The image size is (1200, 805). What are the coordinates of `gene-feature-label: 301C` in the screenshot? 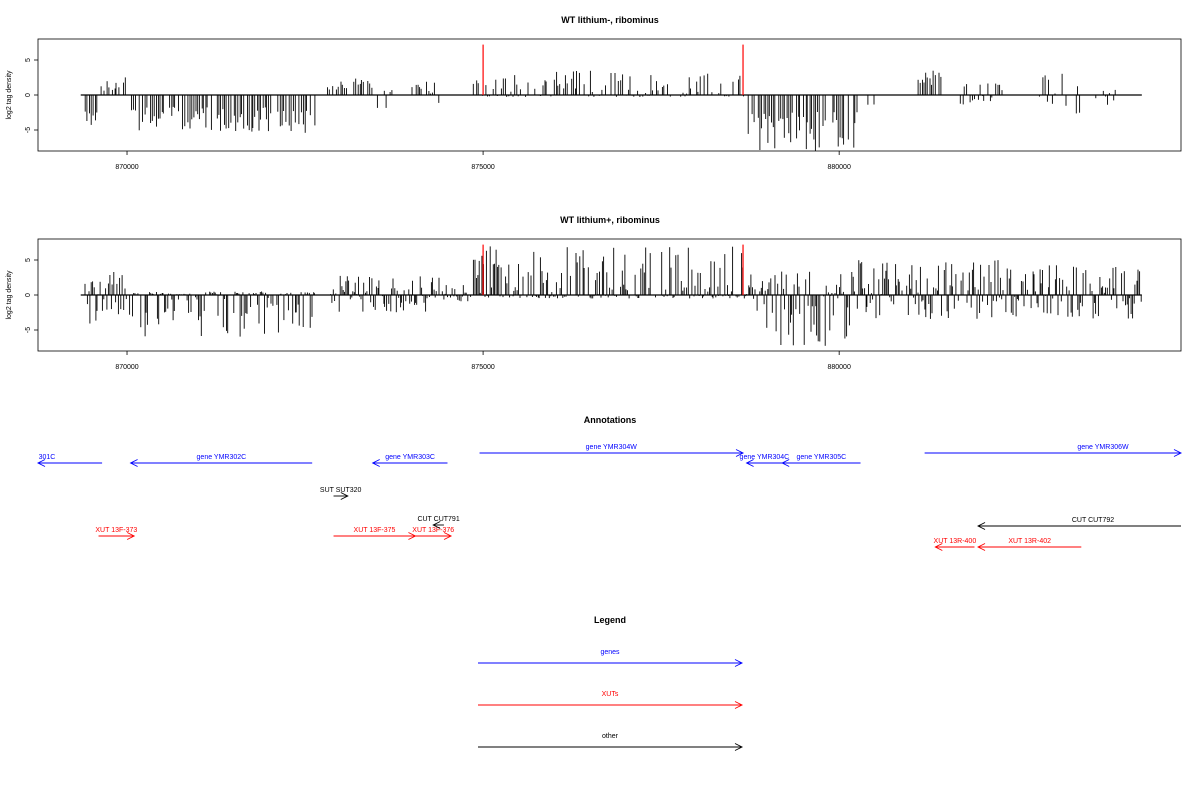 It's located at (47, 457).